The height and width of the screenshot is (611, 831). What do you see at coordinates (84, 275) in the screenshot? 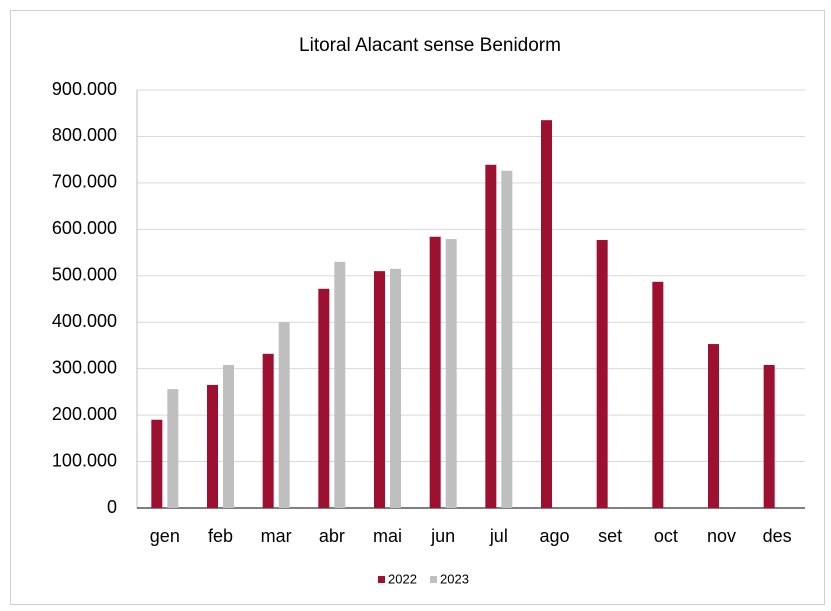
I see `y-tick-label: 500.000` at bounding box center [84, 275].